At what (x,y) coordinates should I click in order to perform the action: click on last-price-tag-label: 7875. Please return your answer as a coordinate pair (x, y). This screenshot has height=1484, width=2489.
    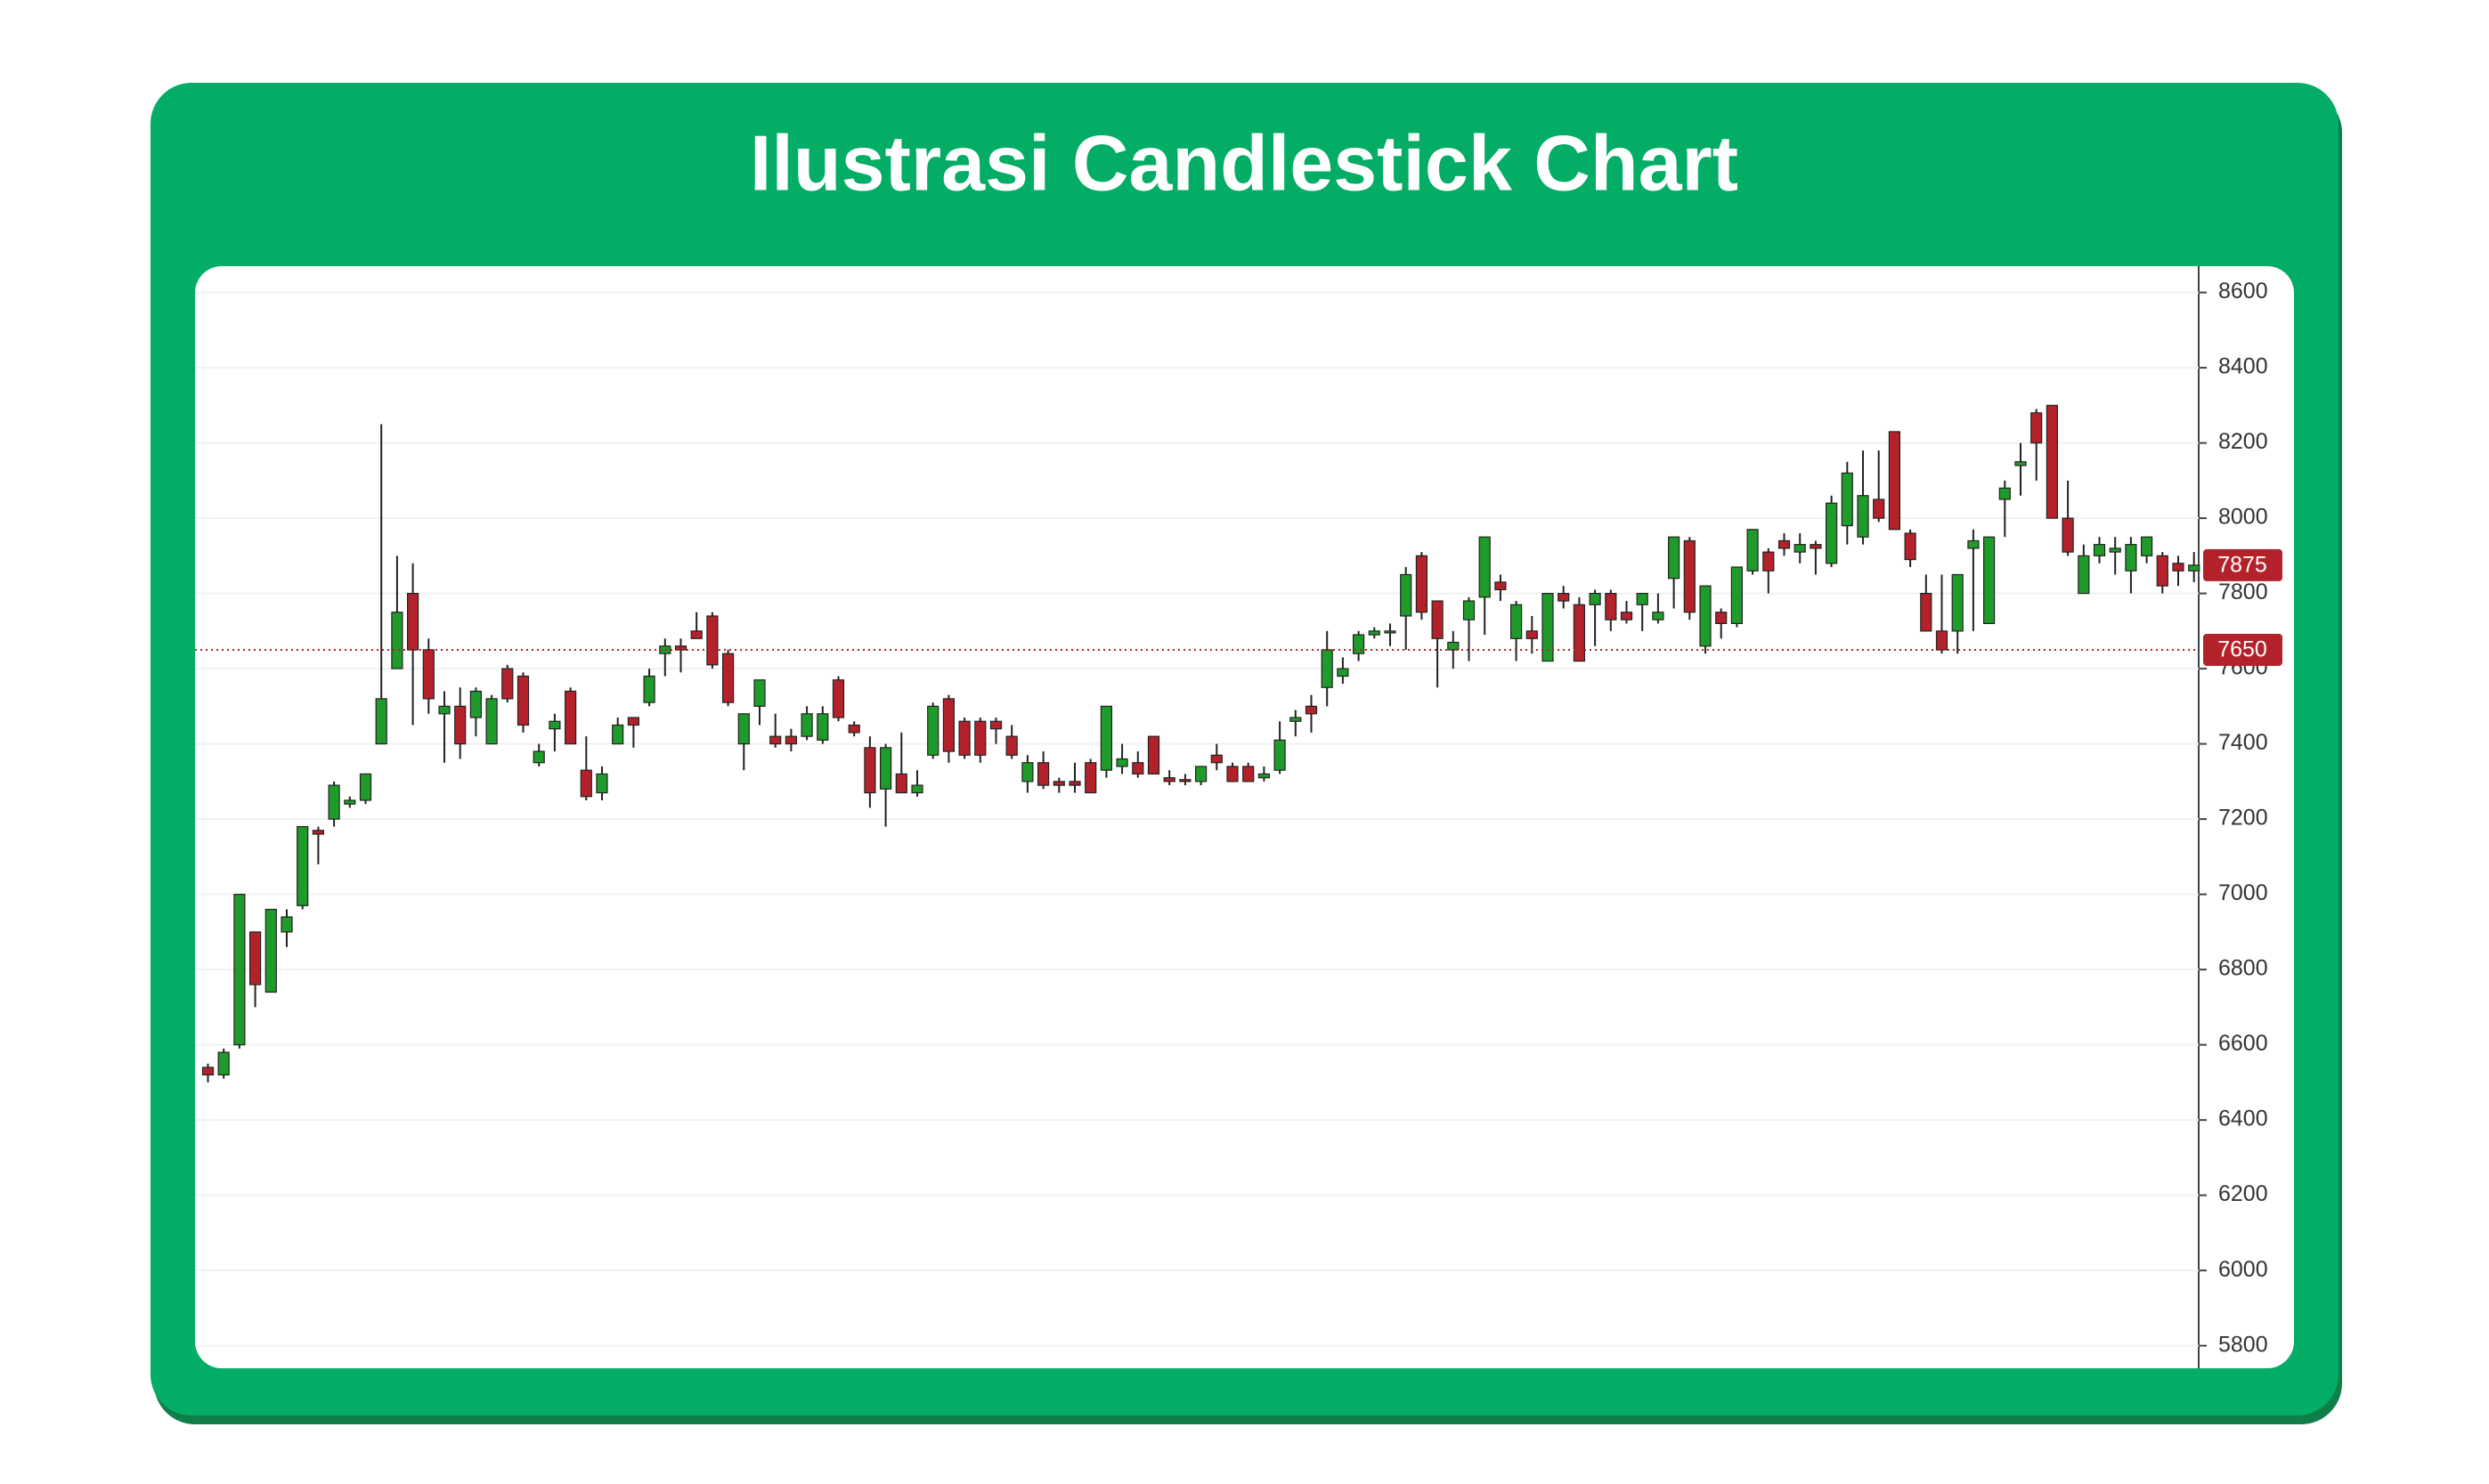
    Looking at the image, I should click on (2242, 565).